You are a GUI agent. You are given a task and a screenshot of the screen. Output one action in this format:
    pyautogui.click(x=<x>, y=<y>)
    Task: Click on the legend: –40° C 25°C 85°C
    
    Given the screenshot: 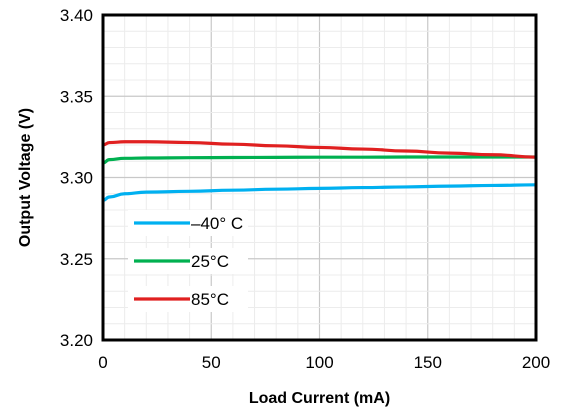 What is the action you would take?
    pyautogui.click(x=188, y=261)
    